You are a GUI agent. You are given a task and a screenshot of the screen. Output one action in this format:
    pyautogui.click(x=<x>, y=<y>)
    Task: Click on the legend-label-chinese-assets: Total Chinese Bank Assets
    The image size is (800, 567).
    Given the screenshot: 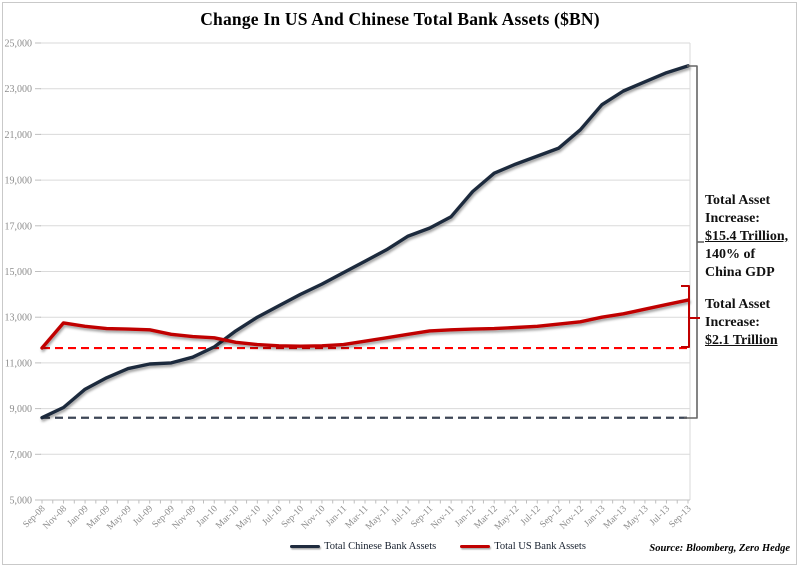 What is the action you would take?
    pyautogui.click(x=380, y=546)
    